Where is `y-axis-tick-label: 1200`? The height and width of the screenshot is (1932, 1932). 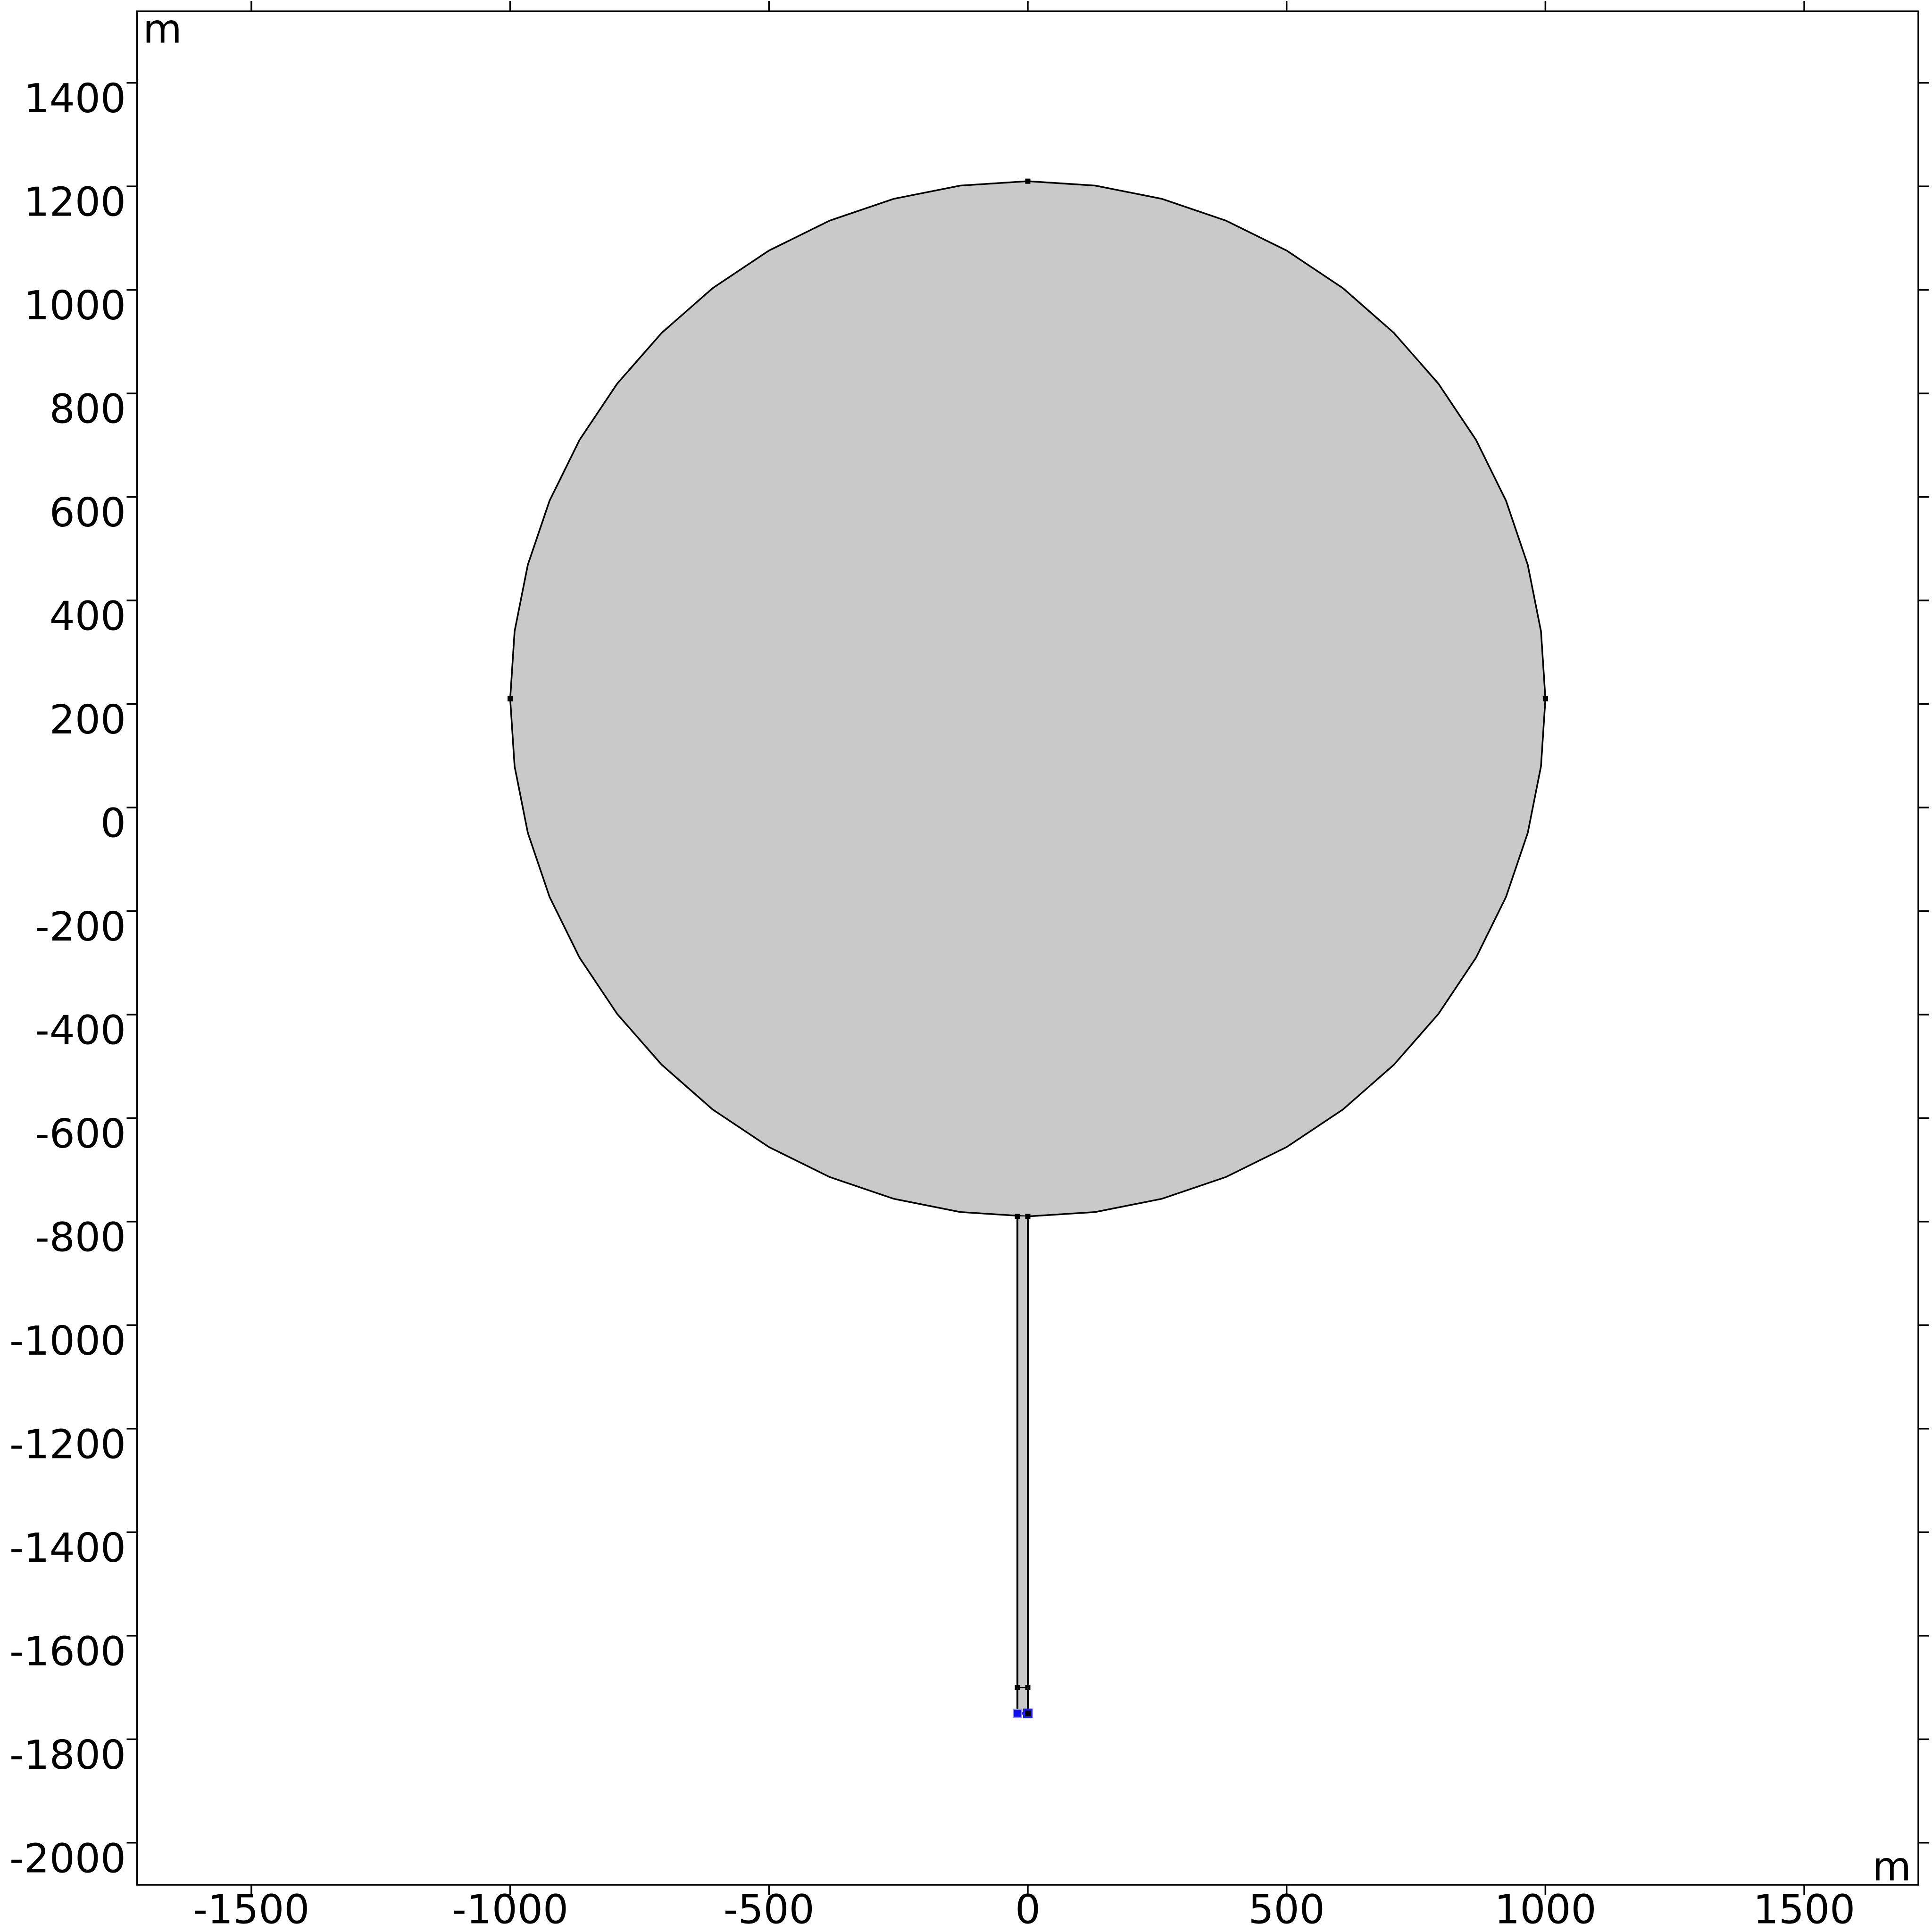
y-axis-tick-label: 1200 is located at coordinates (75, 202).